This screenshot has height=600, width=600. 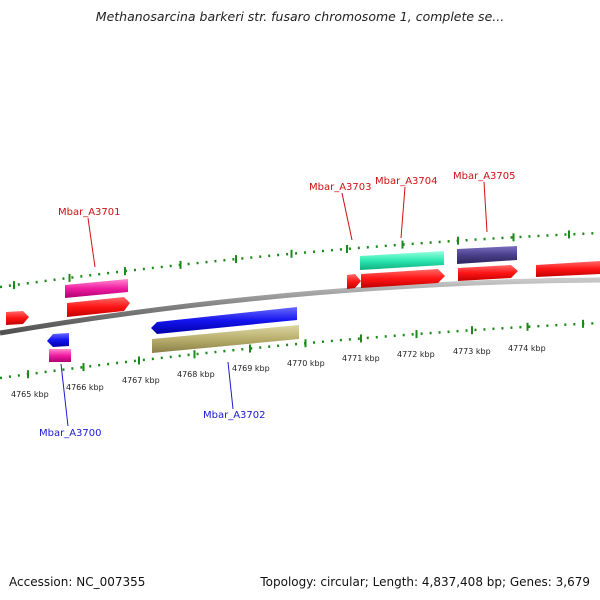 What do you see at coordinates (89, 212) in the screenshot?
I see `gene-label-3701: Mbar_A3701` at bounding box center [89, 212].